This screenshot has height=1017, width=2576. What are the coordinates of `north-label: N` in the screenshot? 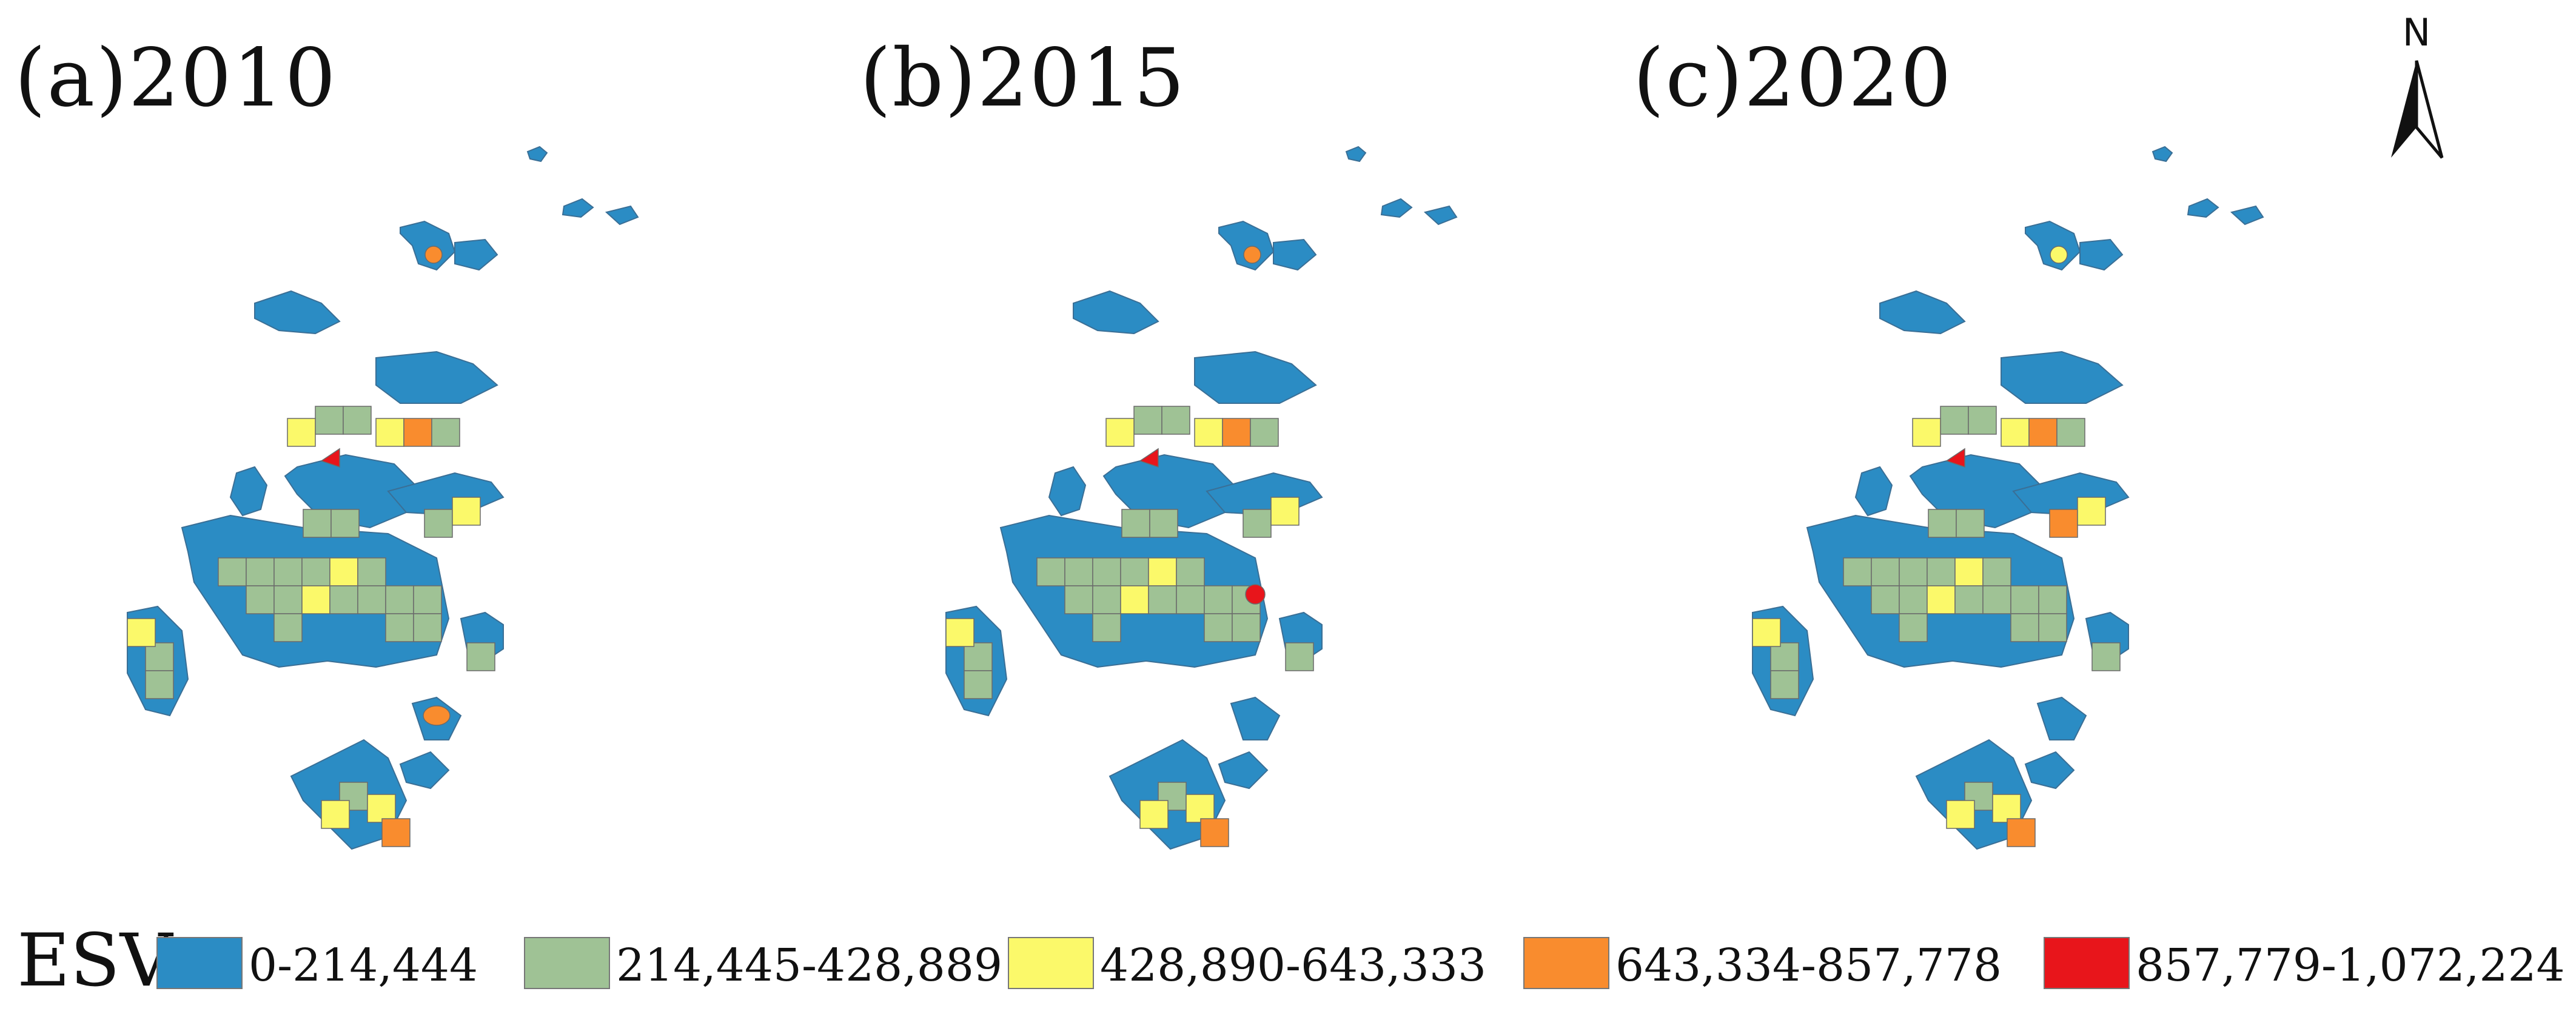 It's located at (2416, 33).